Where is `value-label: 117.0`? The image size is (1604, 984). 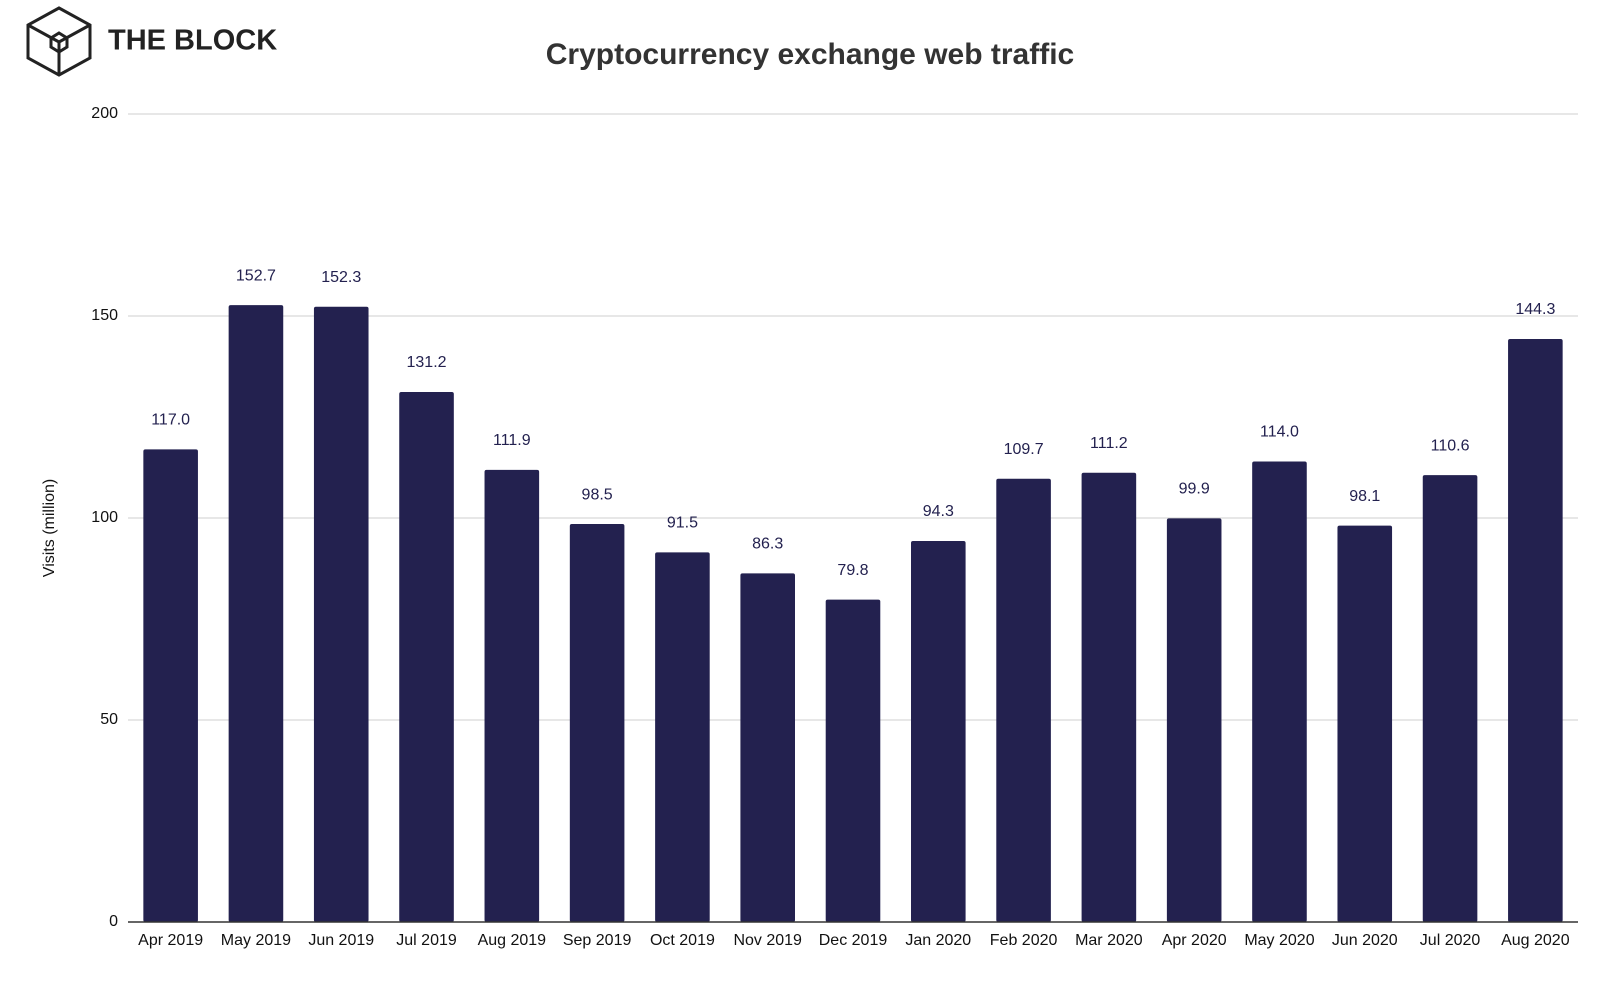
value-label: 117.0 is located at coordinates (170, 420).